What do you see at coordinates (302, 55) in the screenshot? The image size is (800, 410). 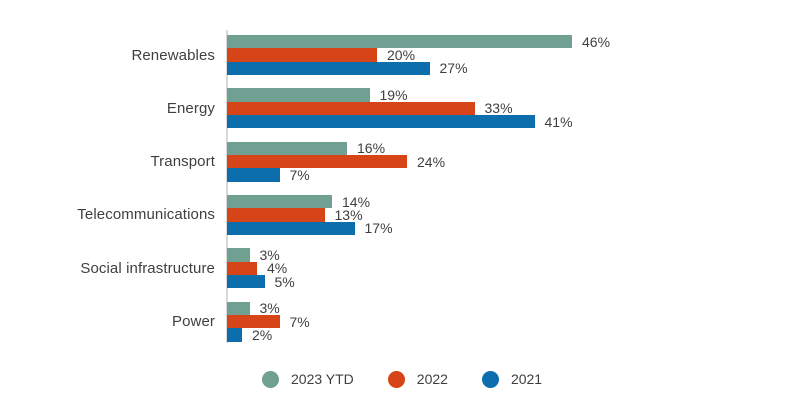 I see `bar-renewables-2022` at bounding box center [302, 55].